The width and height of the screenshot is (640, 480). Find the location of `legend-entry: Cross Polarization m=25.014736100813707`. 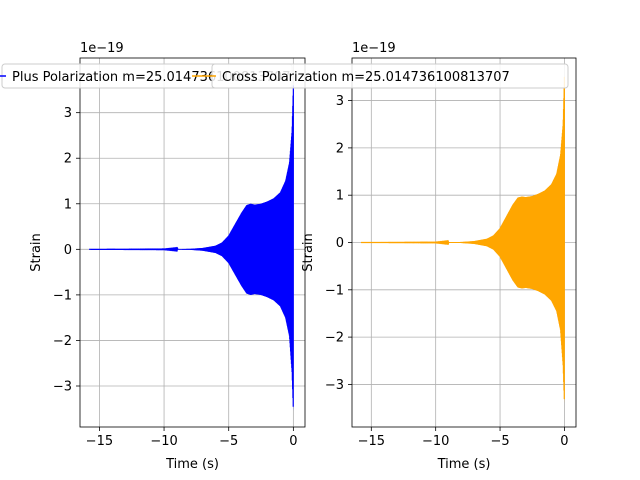

legend-entry: Cross Polarization m=25.014736100813707 is located at coordinates (366, 77).